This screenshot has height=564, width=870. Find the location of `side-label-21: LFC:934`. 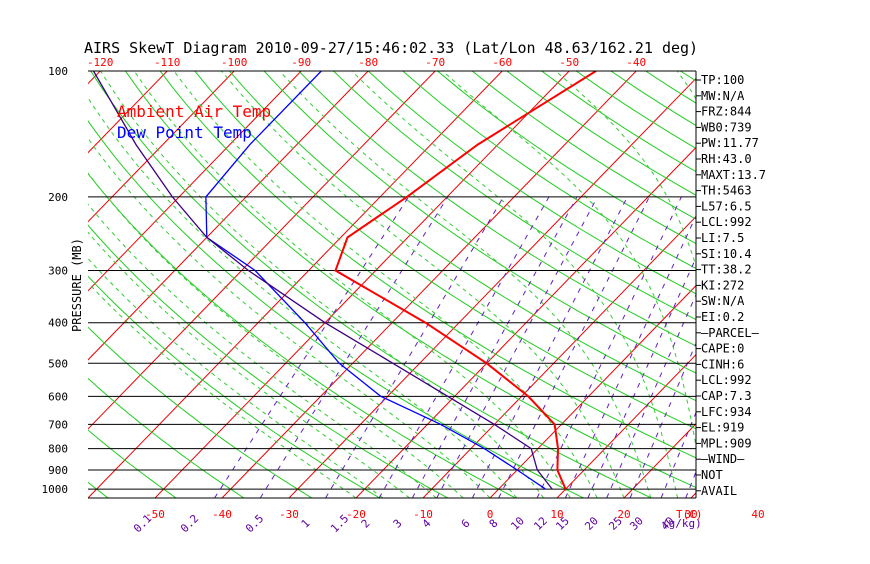

side-label-21: LFC:934 is located at coordinates (726, 412).